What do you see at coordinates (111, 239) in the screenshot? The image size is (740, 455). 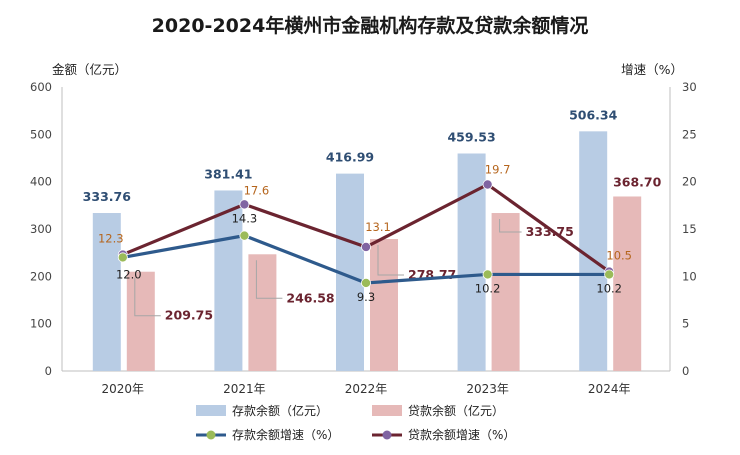 I see `loan-growth-label: 12.3` at bounding box center [111, 239].